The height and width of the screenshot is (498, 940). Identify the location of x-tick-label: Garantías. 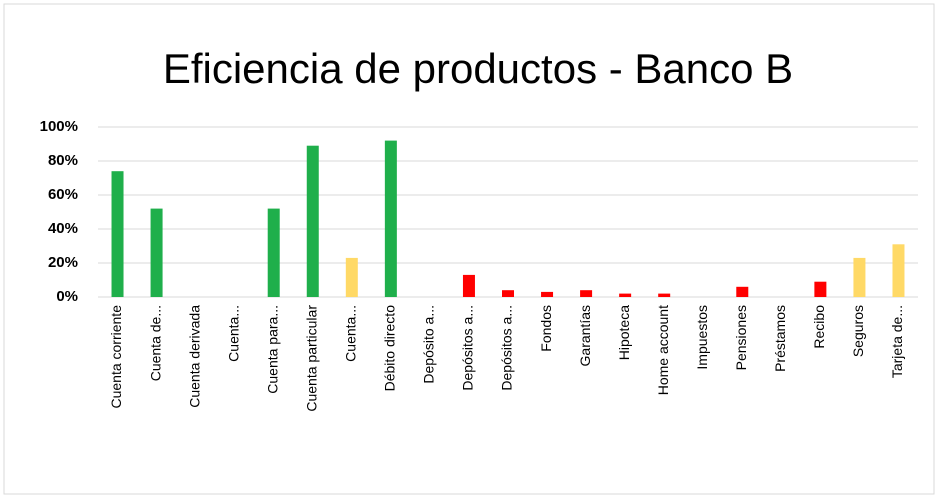
(585, 335).